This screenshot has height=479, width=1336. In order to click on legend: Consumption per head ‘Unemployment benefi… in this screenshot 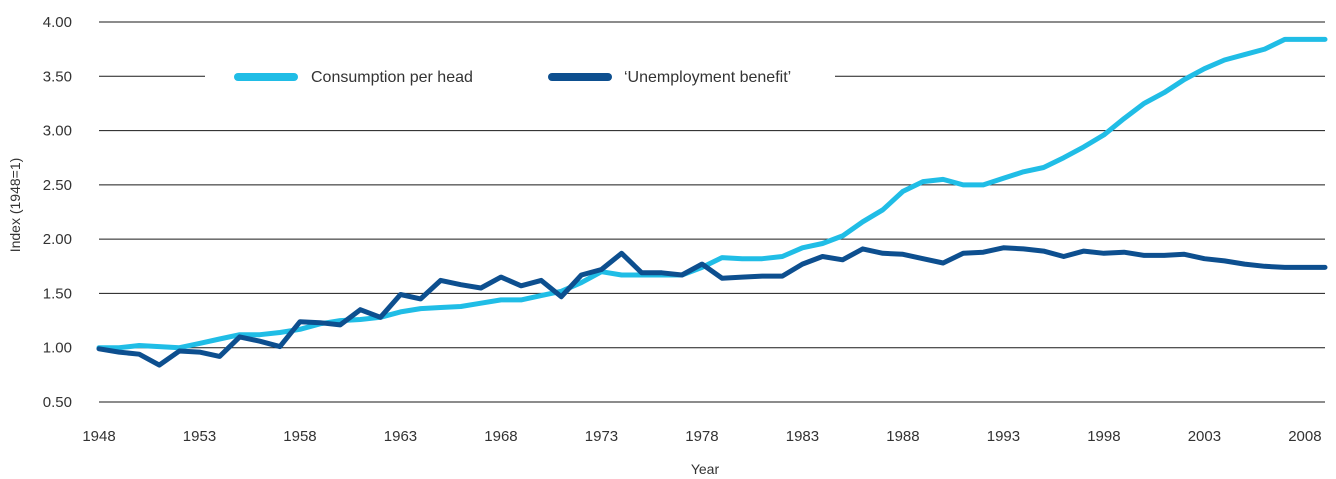, I will do `click(512, 77)`.